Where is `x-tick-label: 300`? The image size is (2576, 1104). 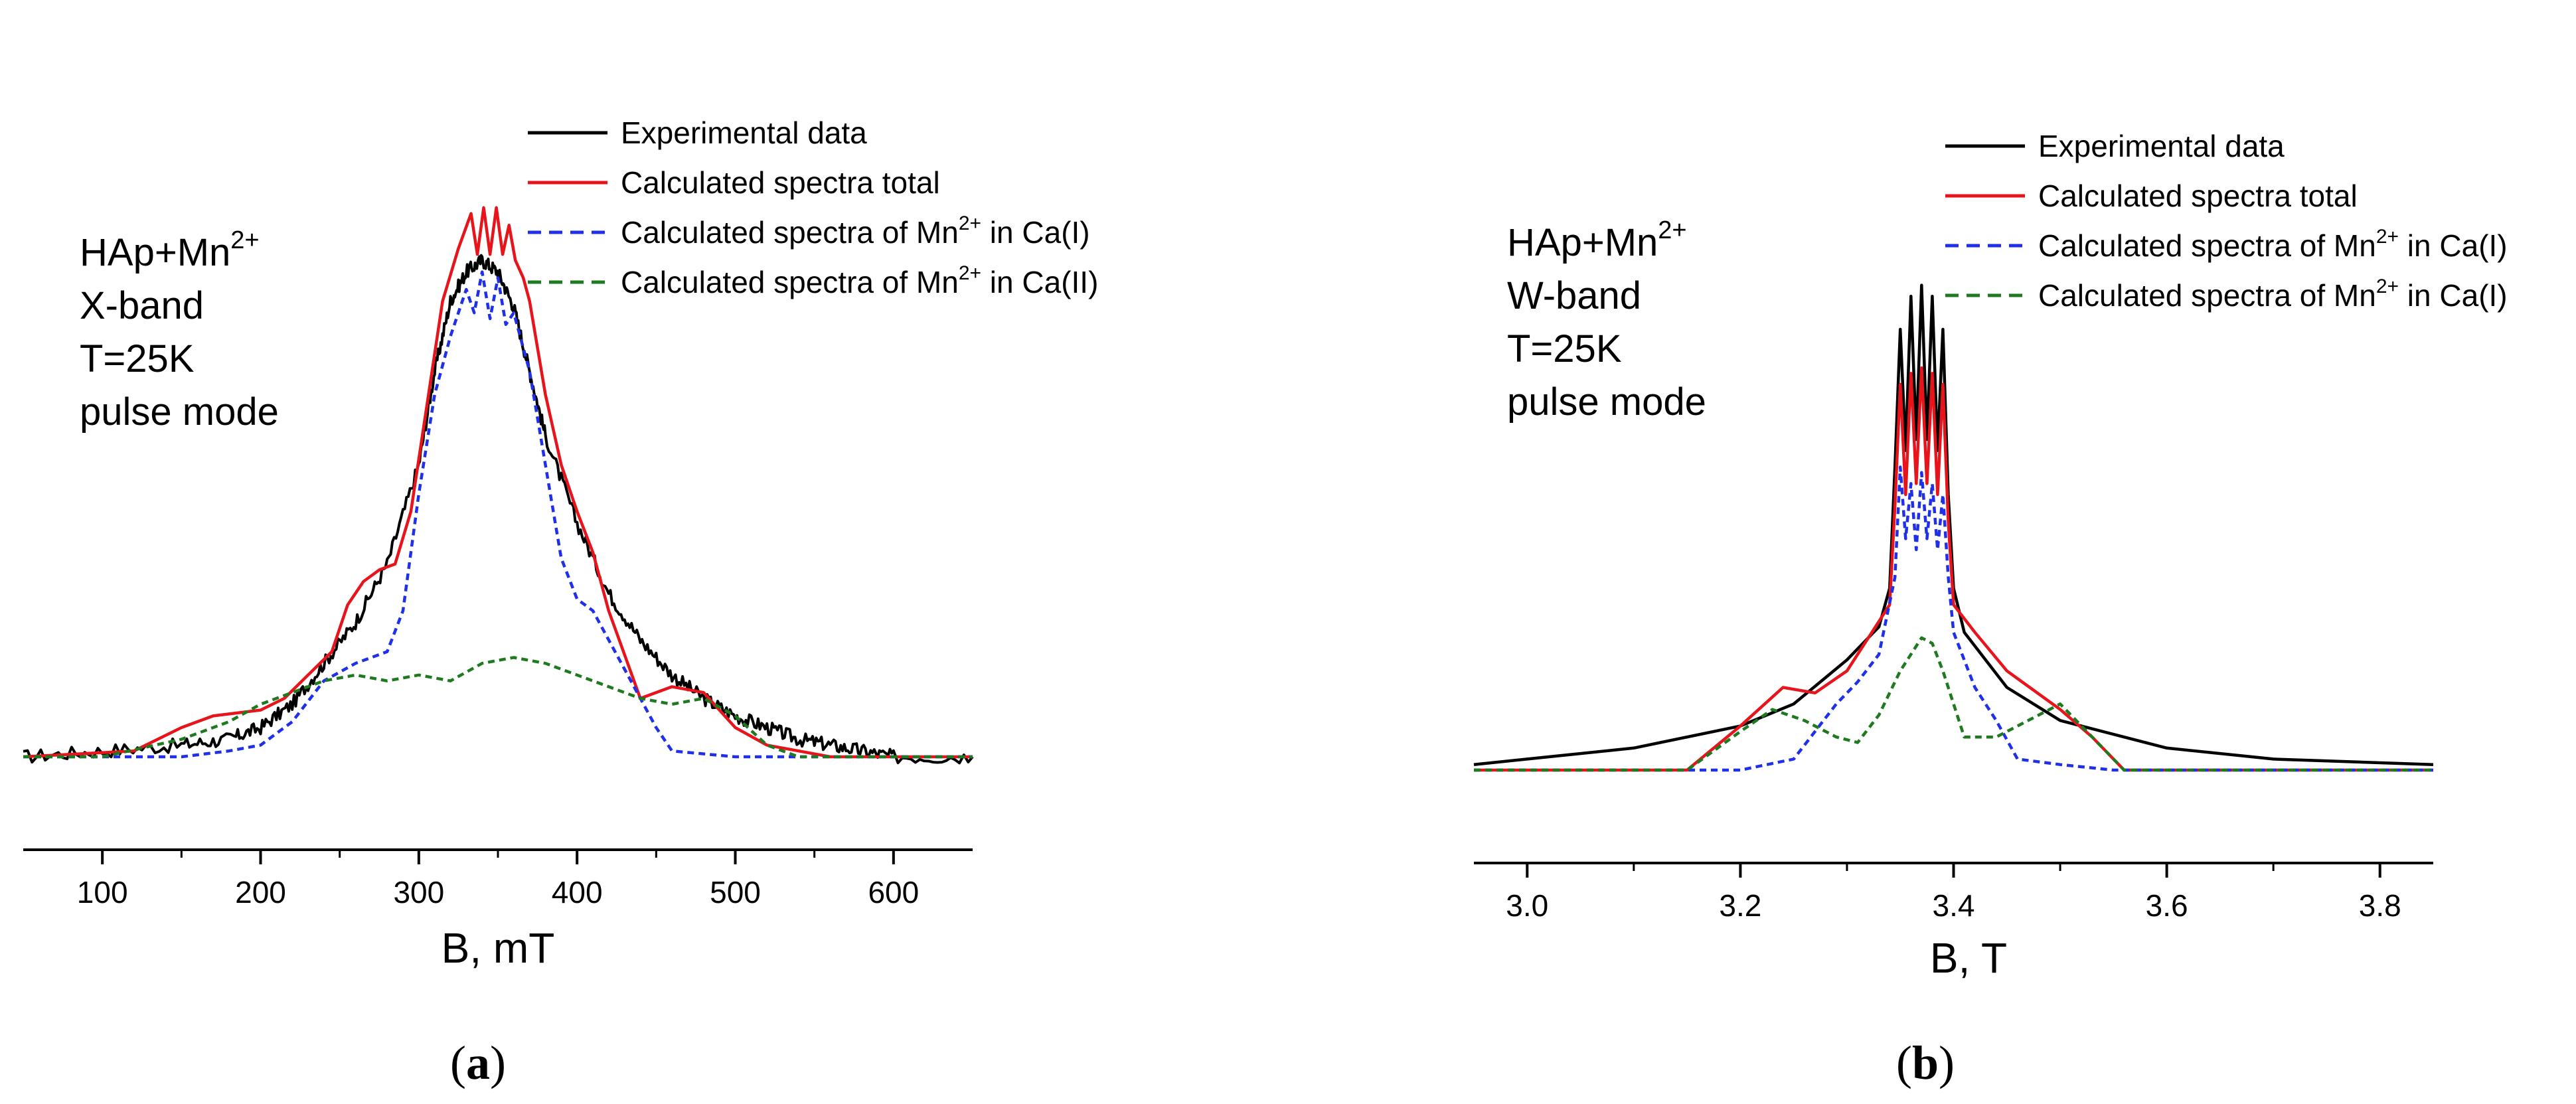
x-tick-label: 300 is located at coordinates (418, 892).